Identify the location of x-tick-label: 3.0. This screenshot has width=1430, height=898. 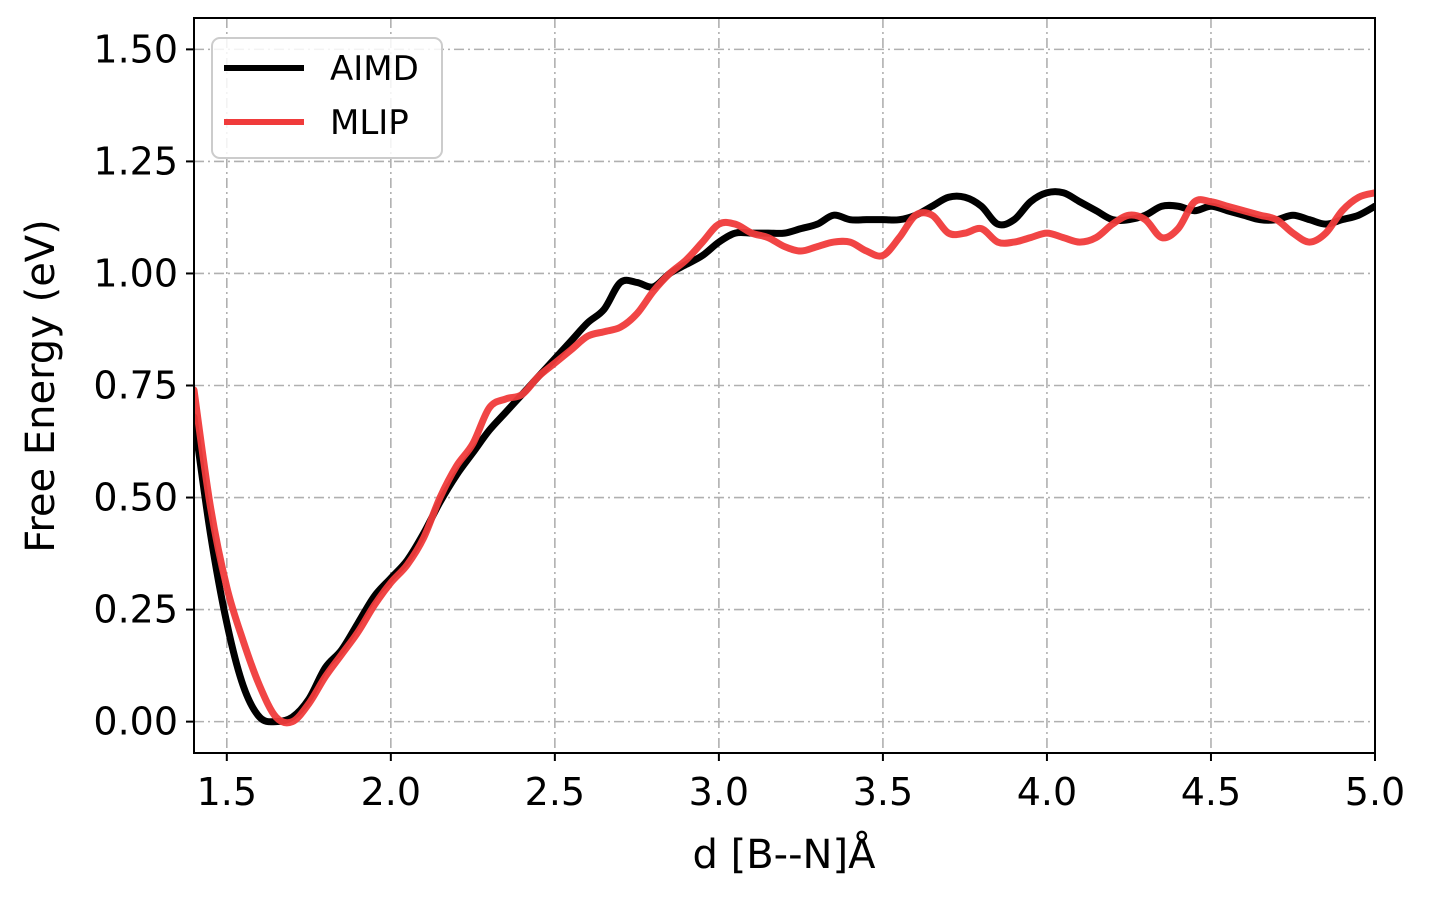
(719, 792).